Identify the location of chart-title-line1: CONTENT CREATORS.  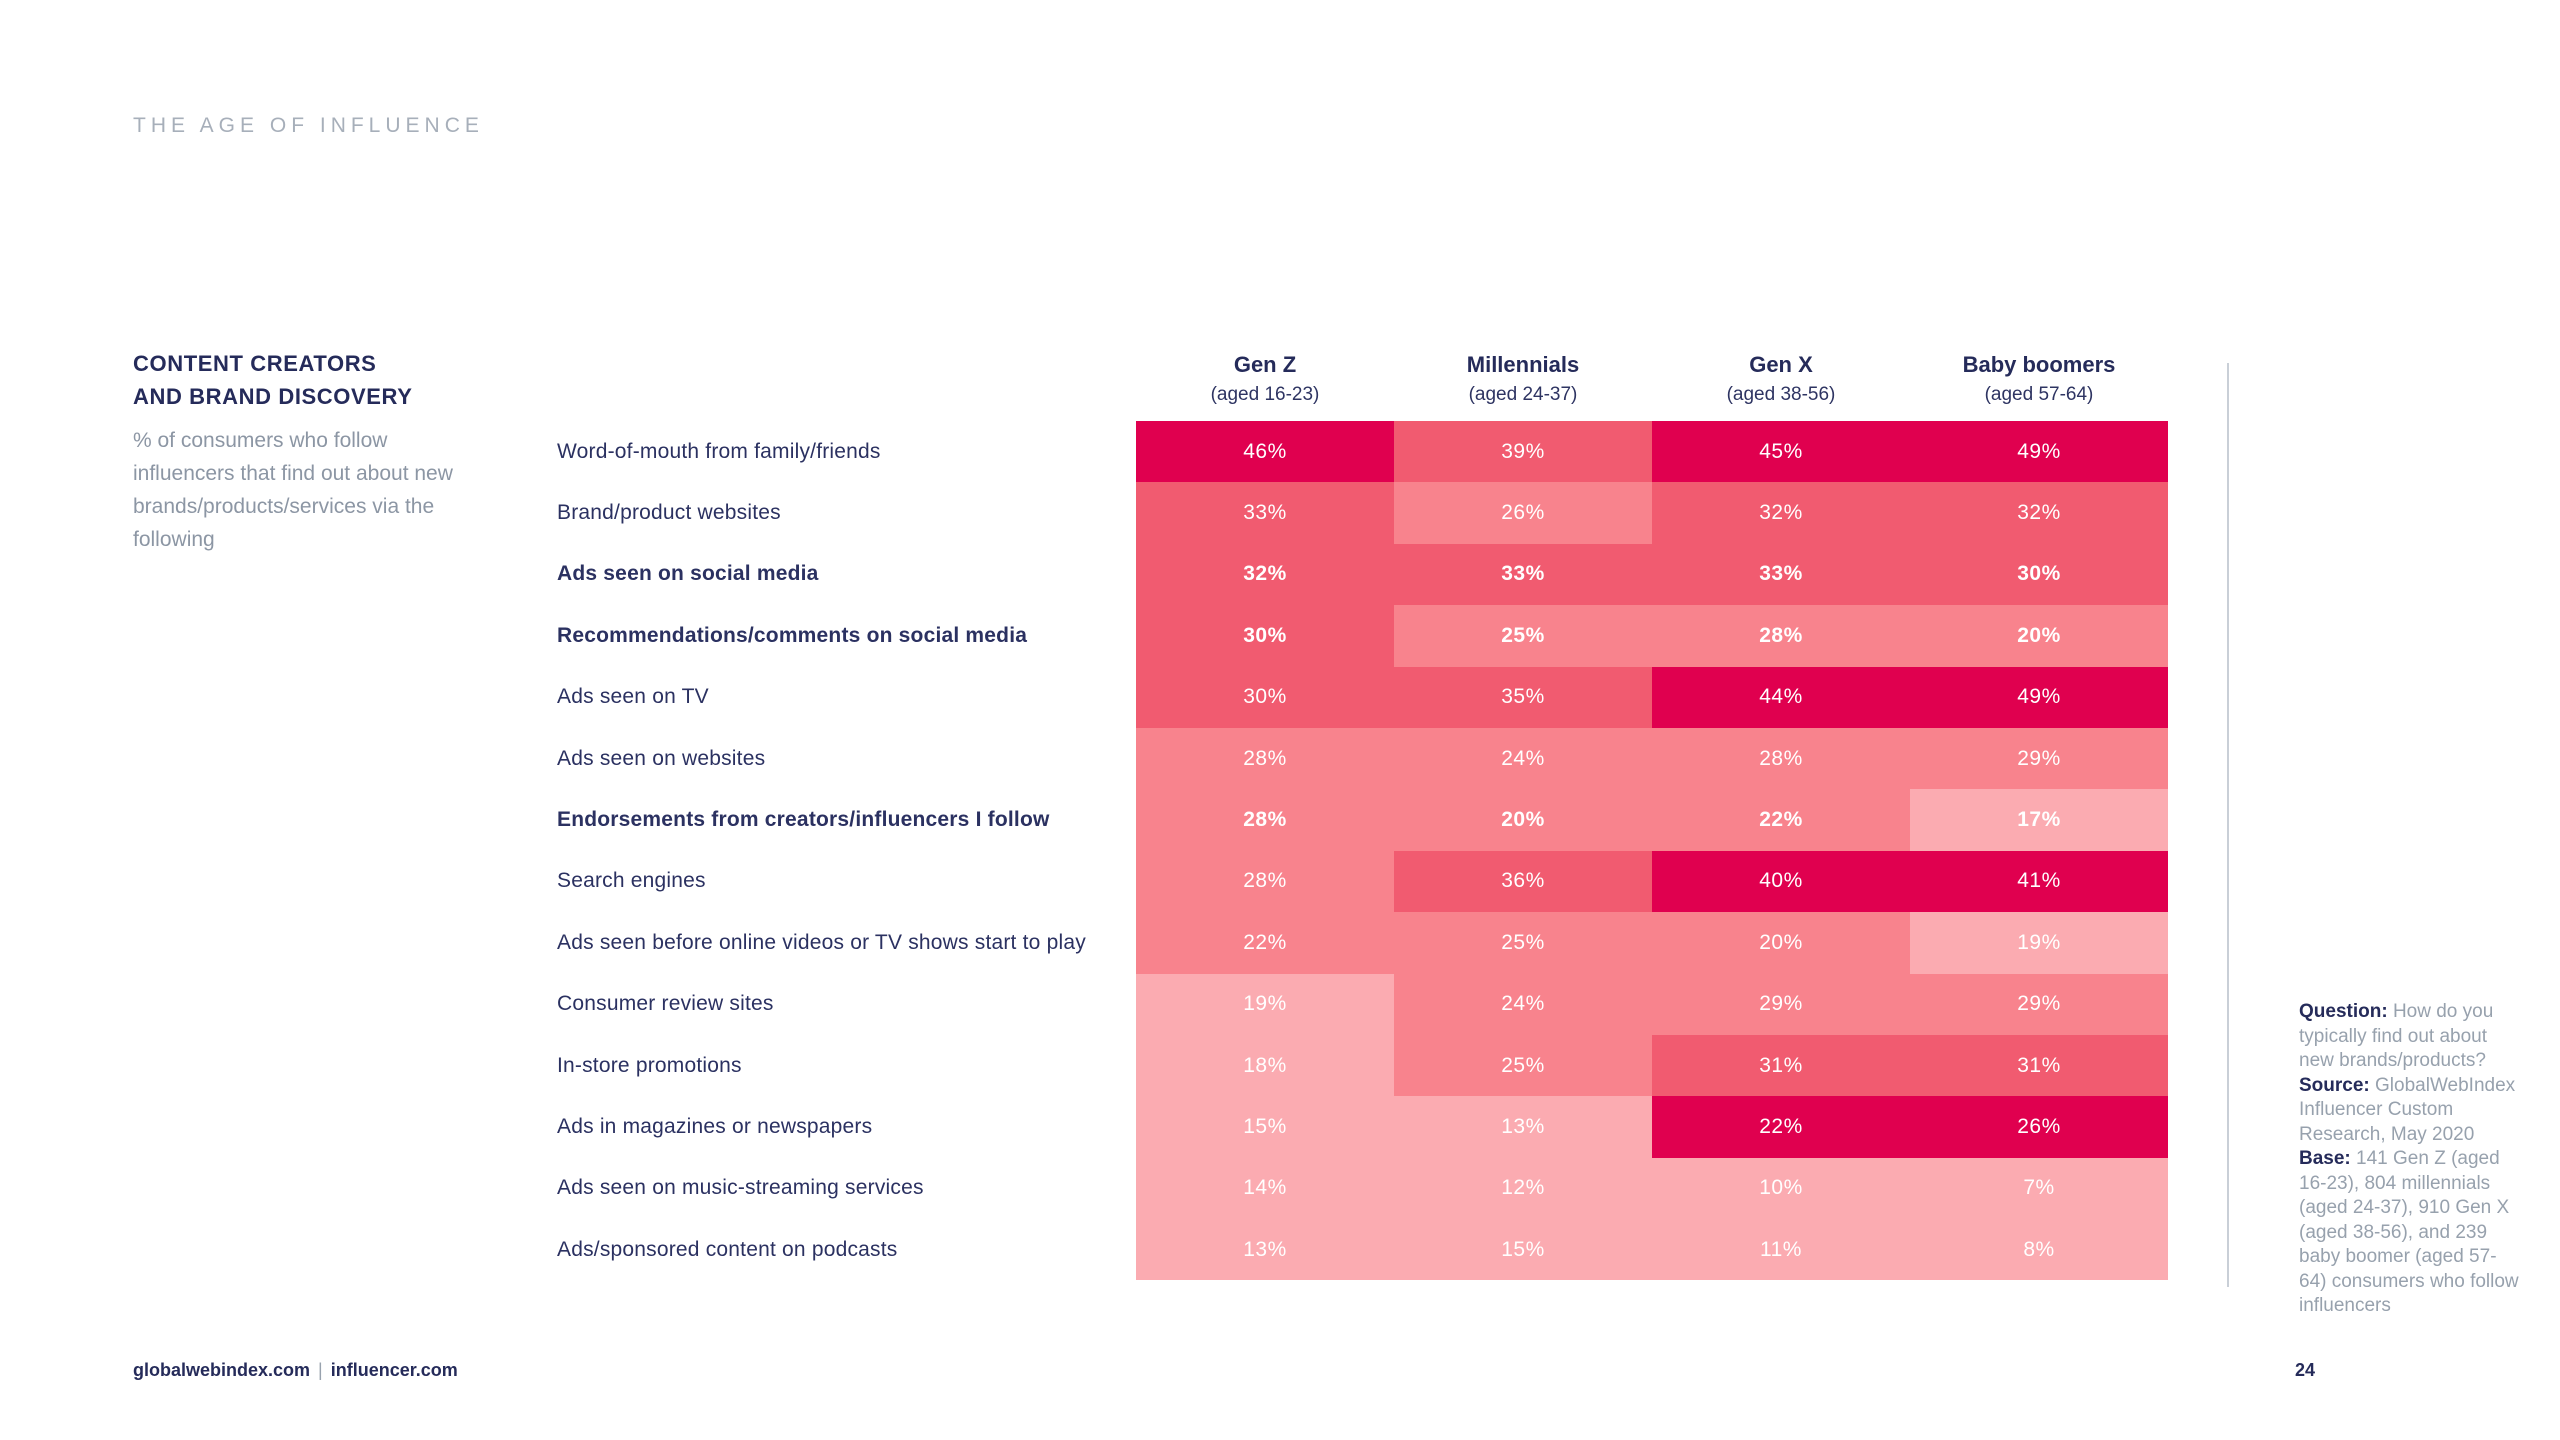
(255, 363).